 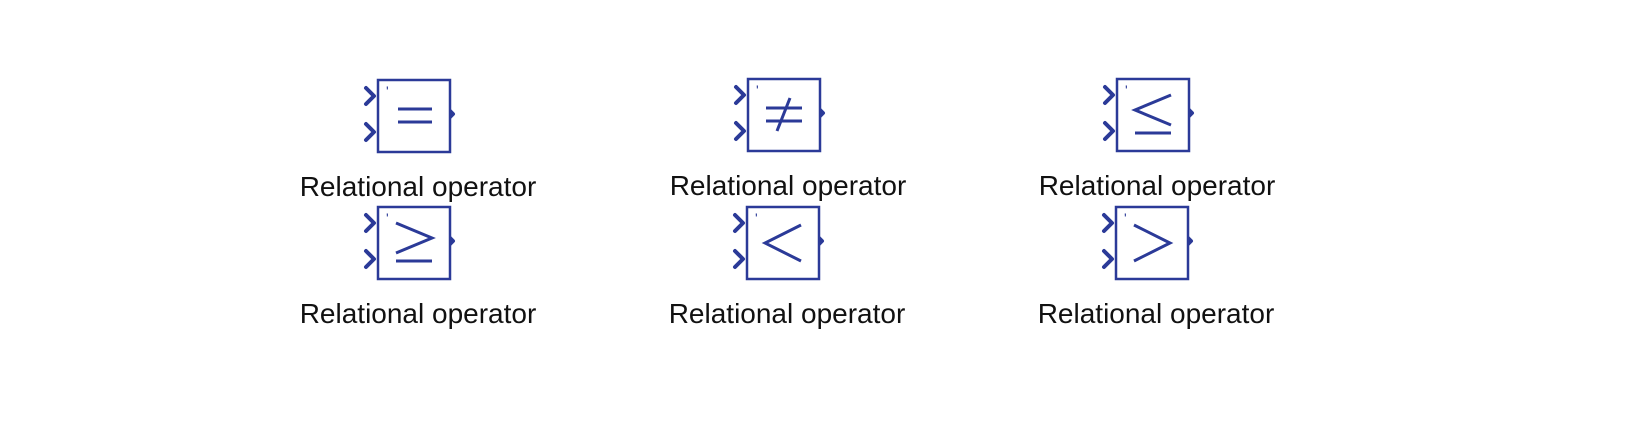 I want to click on not-equal-icon, so click(x=784, y=114).